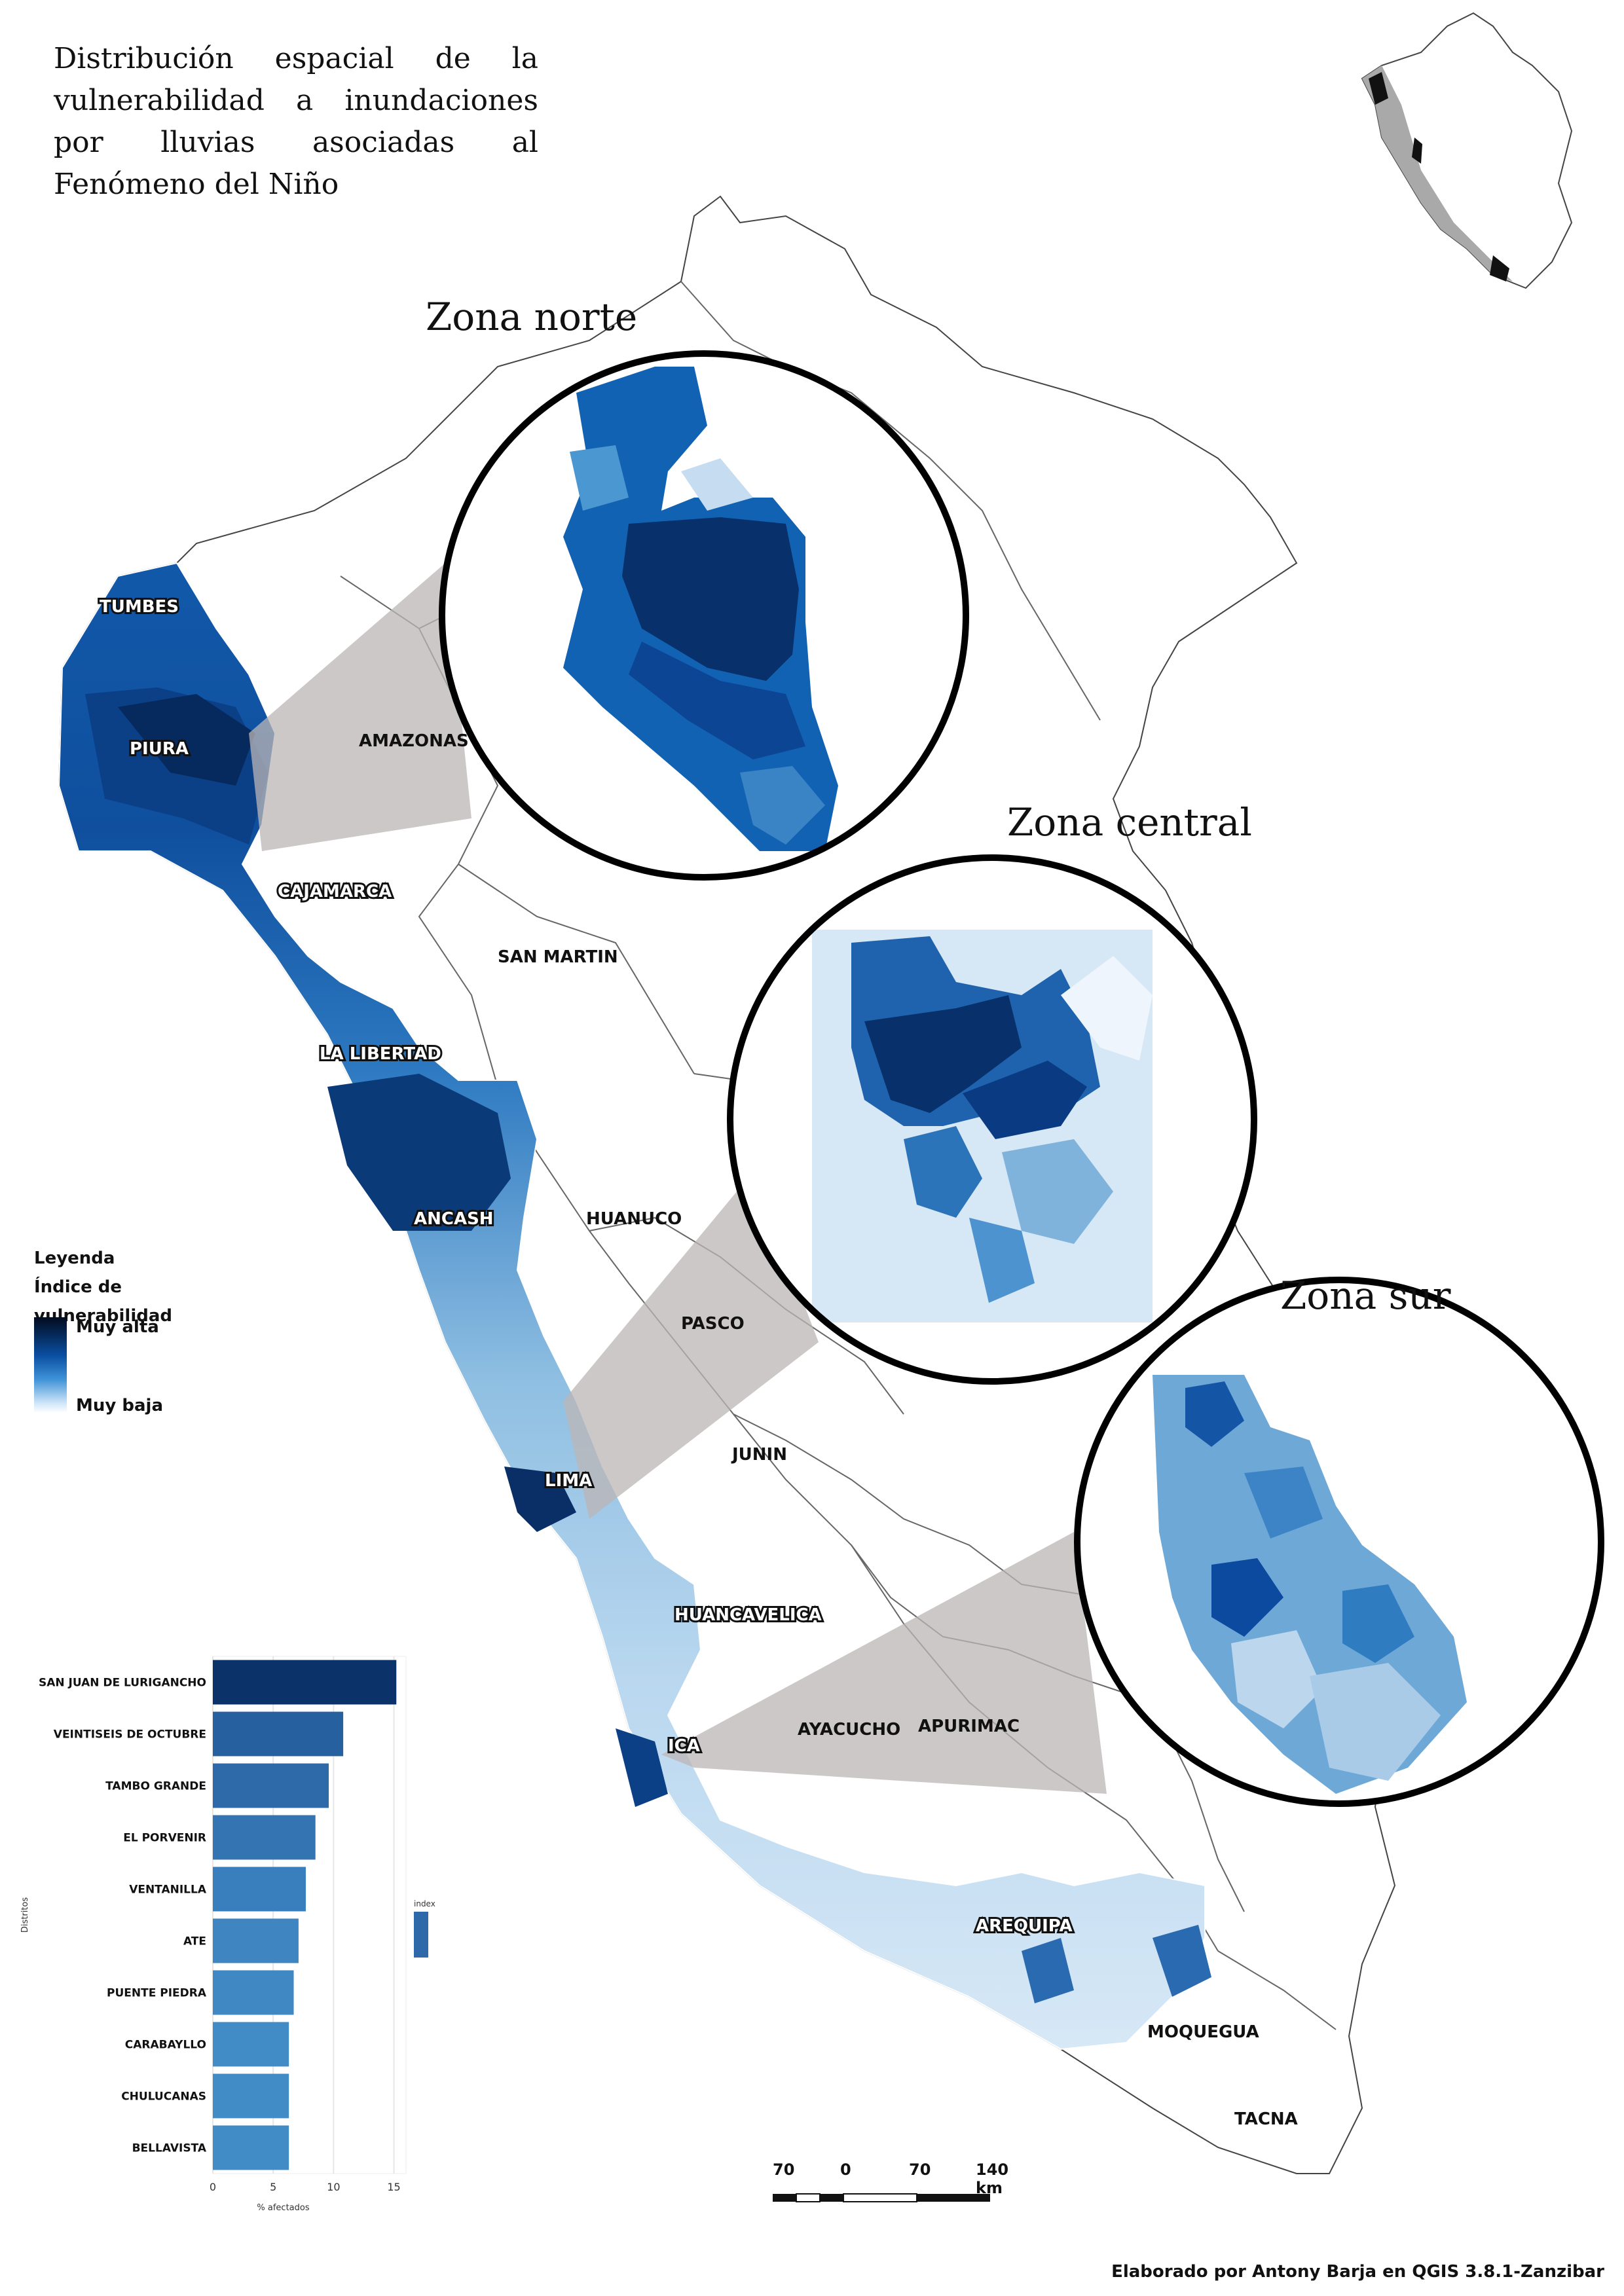 The width and height of the screenshot is (1624, 2296). I want to click on chart-legend-title: index, so click(424, 1903).